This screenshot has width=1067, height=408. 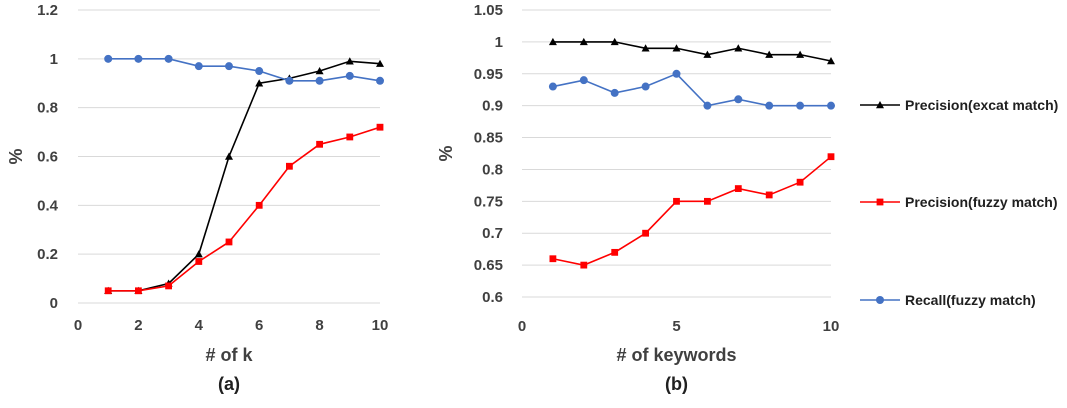 I want to click on y-tick-label: 0.4, so click(x=48, y=205).